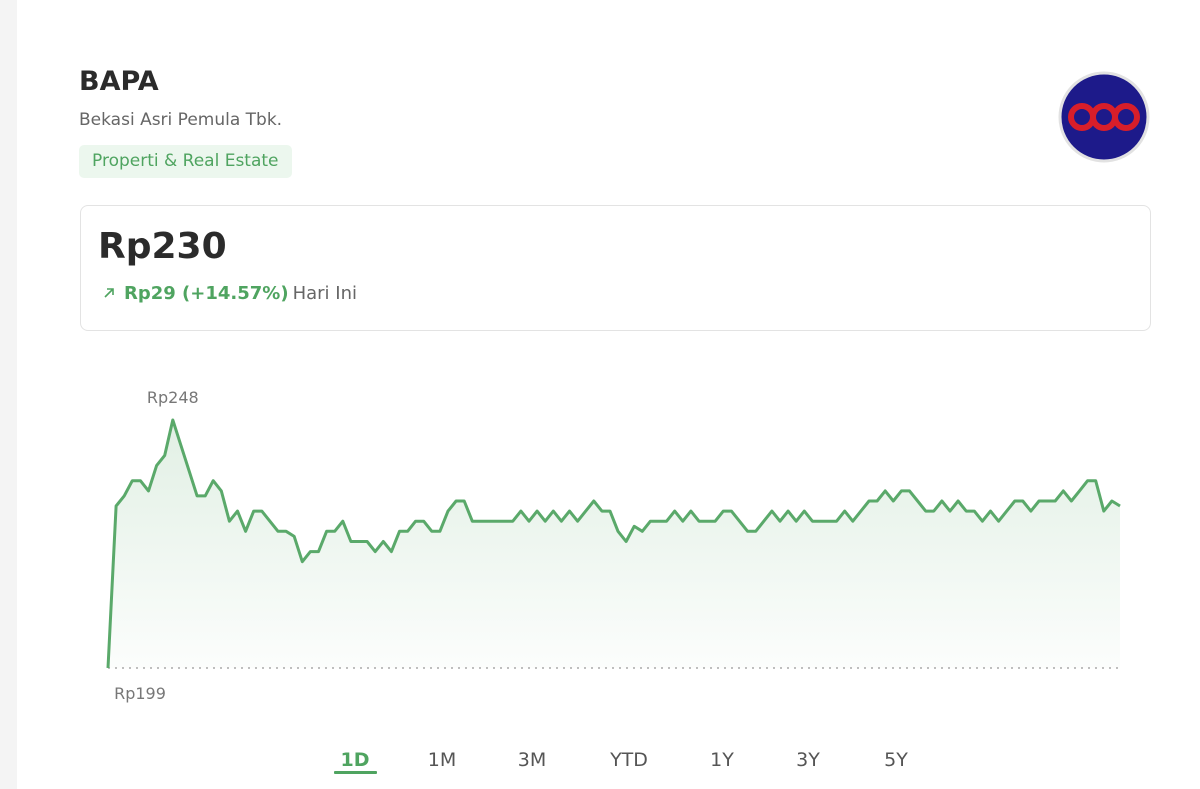 Image resolution: width=1200 pixels, height=789 pixels. What do you see at coordinates (140, 693) in the screenshot?
I see `extreme-label: Rp199` at bounding box center [140, 693].